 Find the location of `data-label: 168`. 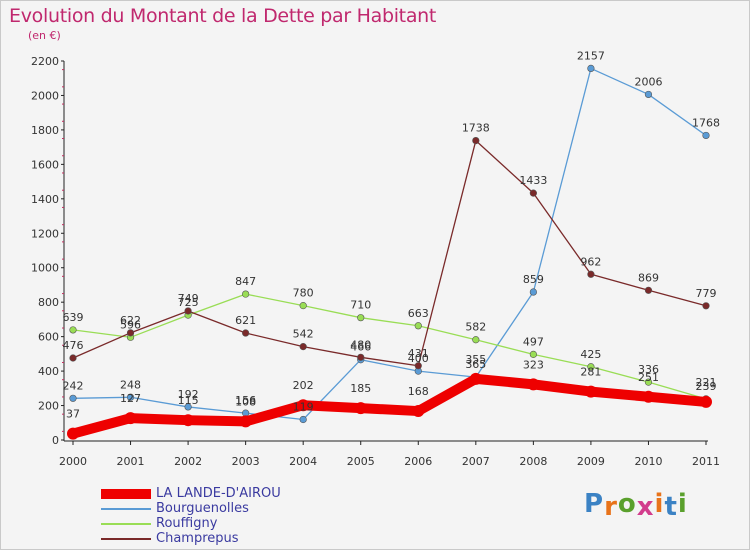

data-label: 168 is located at coordinates (418, 391).